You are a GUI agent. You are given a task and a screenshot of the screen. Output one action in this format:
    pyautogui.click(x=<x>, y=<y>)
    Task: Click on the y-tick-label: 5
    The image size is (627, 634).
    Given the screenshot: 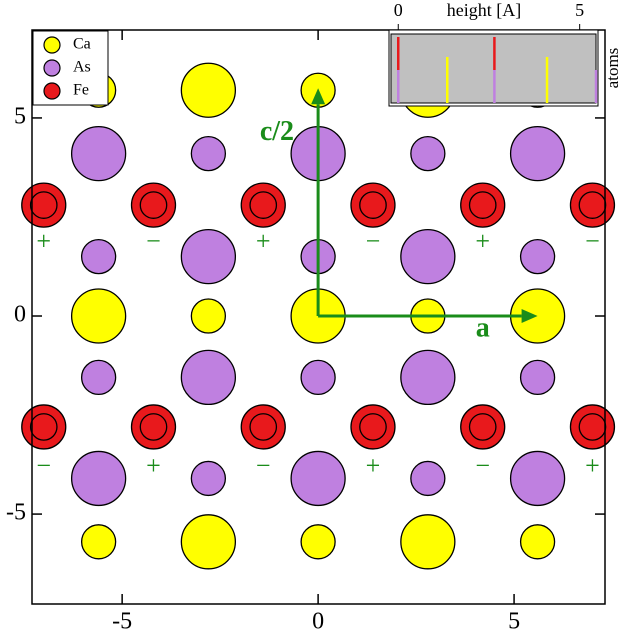 What is the action you would take?
    pyautogui.click(x=20, y=116)
    